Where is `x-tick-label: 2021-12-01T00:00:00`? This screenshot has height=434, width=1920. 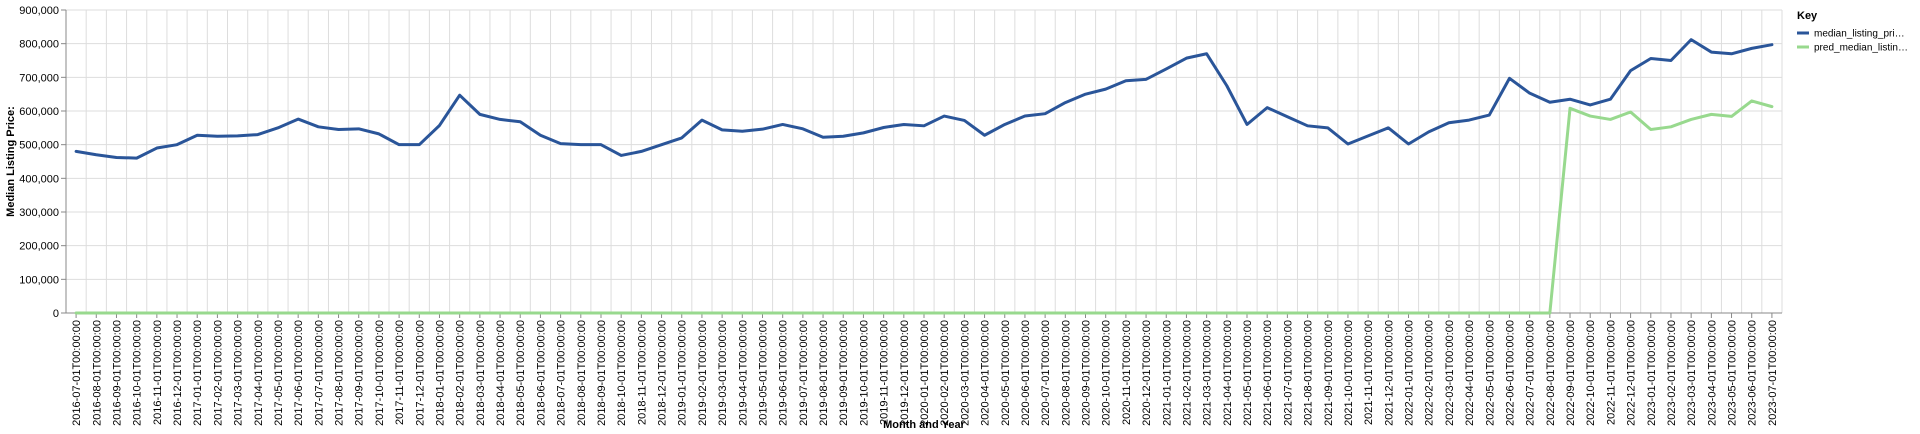
x-tick-label: 2021-12-01T00:00:00 is located at coordinates (1389, 373).